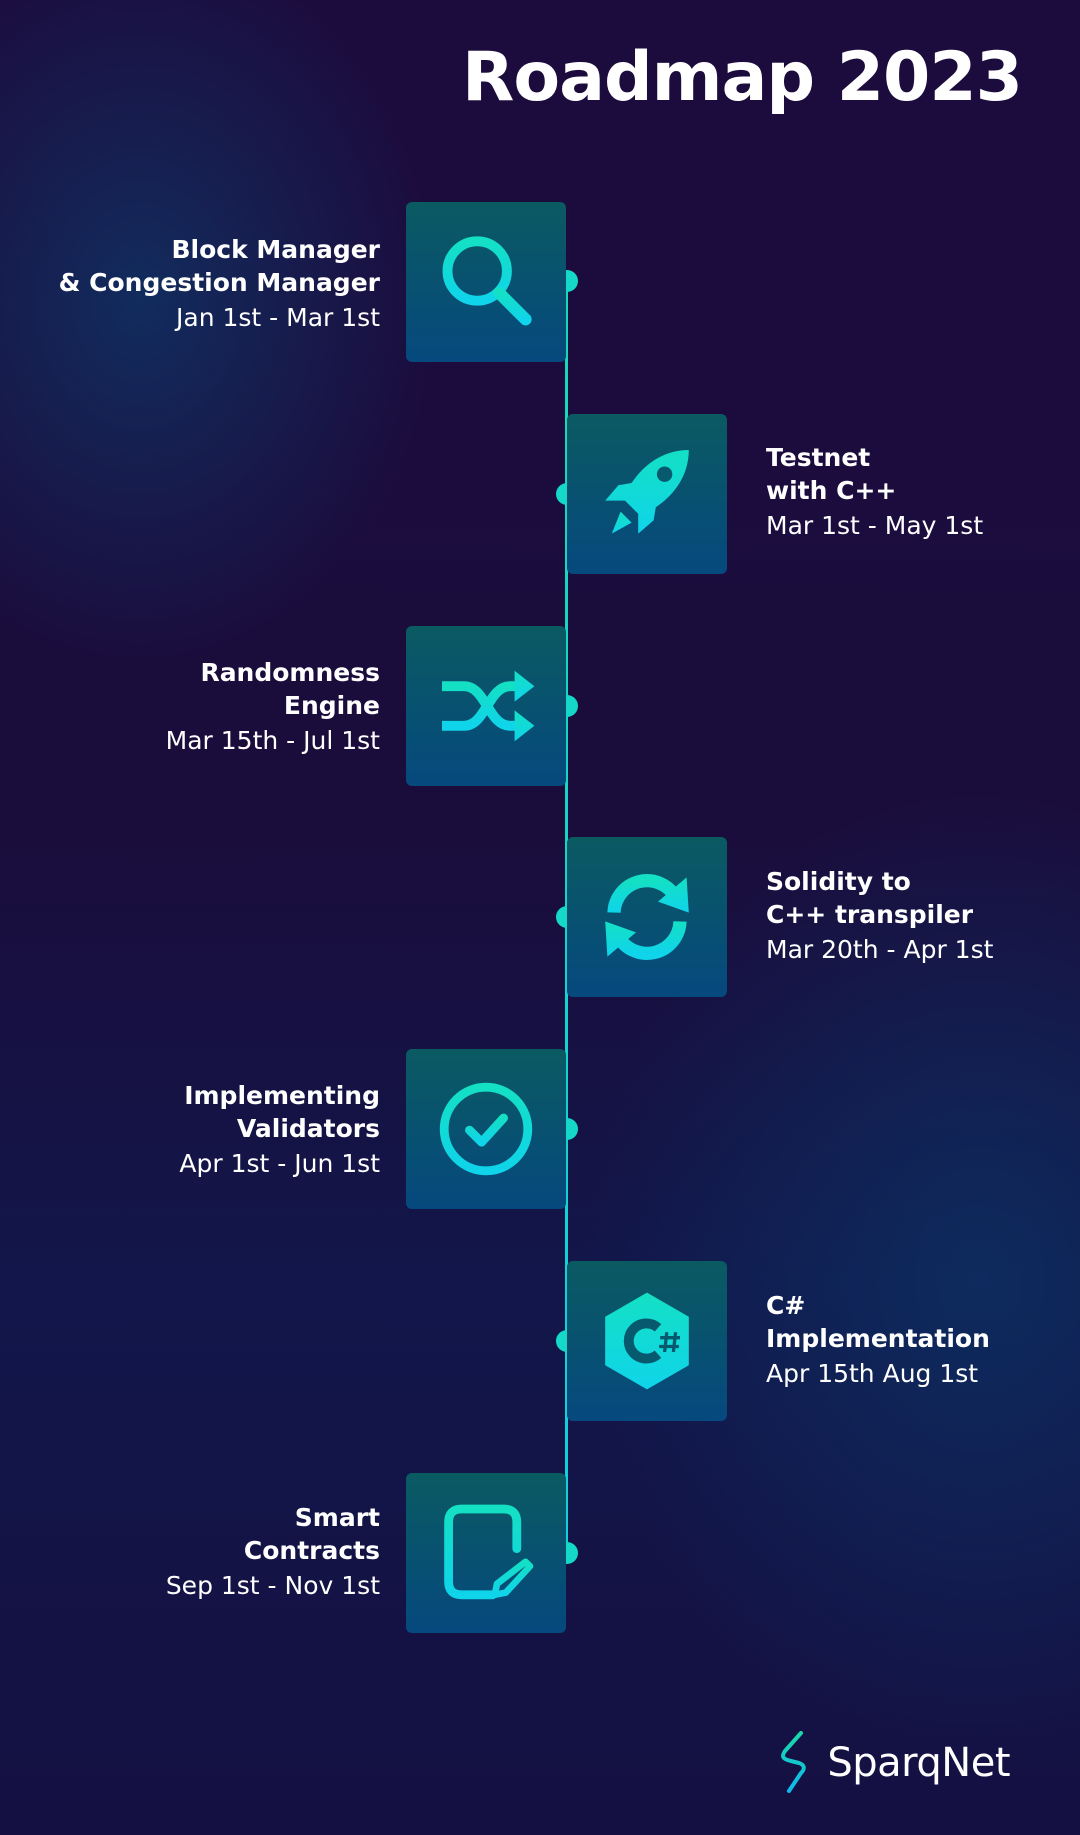 The width and height of the screenshot is (1080, 1835). What do you see at coordinates (215, 1551) in the screenshot?
I see `milestone-label: Smart Contracts Sep 1st - Nov 1st` at bounding box center [215, 1551].